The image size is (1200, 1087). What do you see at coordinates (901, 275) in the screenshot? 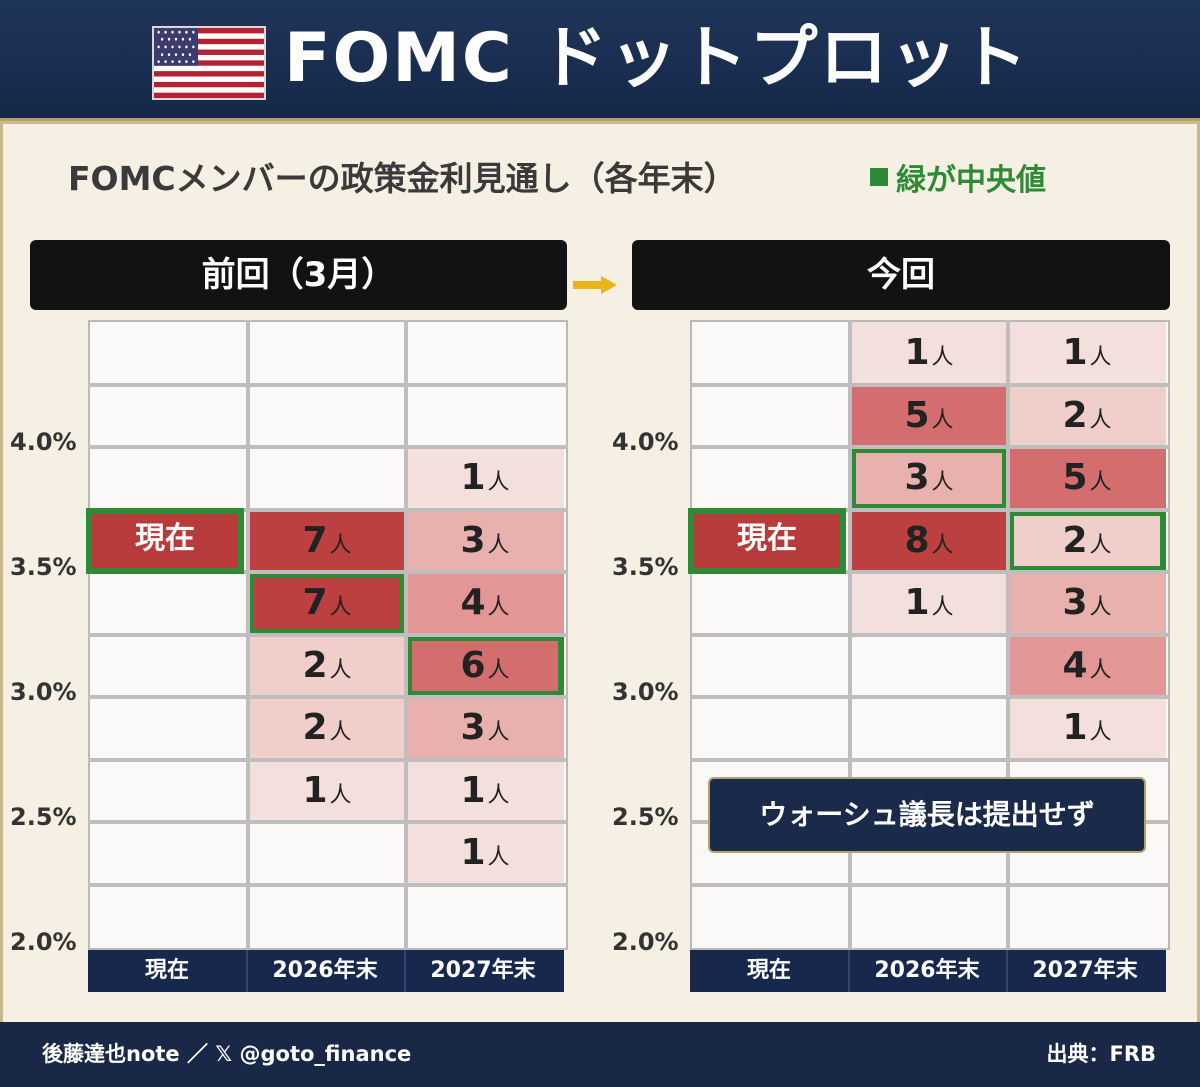
I see `panel-header-current: 今回` at bounding box center [901, 275].